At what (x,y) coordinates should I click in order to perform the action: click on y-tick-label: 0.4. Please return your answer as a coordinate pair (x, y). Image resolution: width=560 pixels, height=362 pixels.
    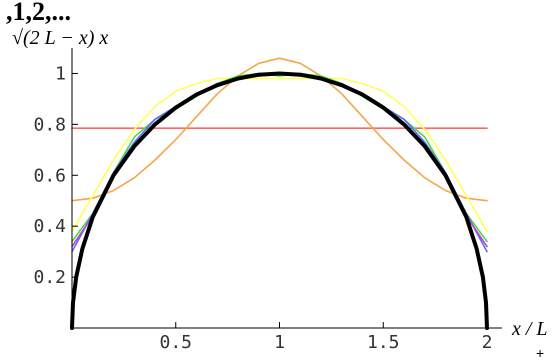
    Looking at the image, I should click on (49, 226).